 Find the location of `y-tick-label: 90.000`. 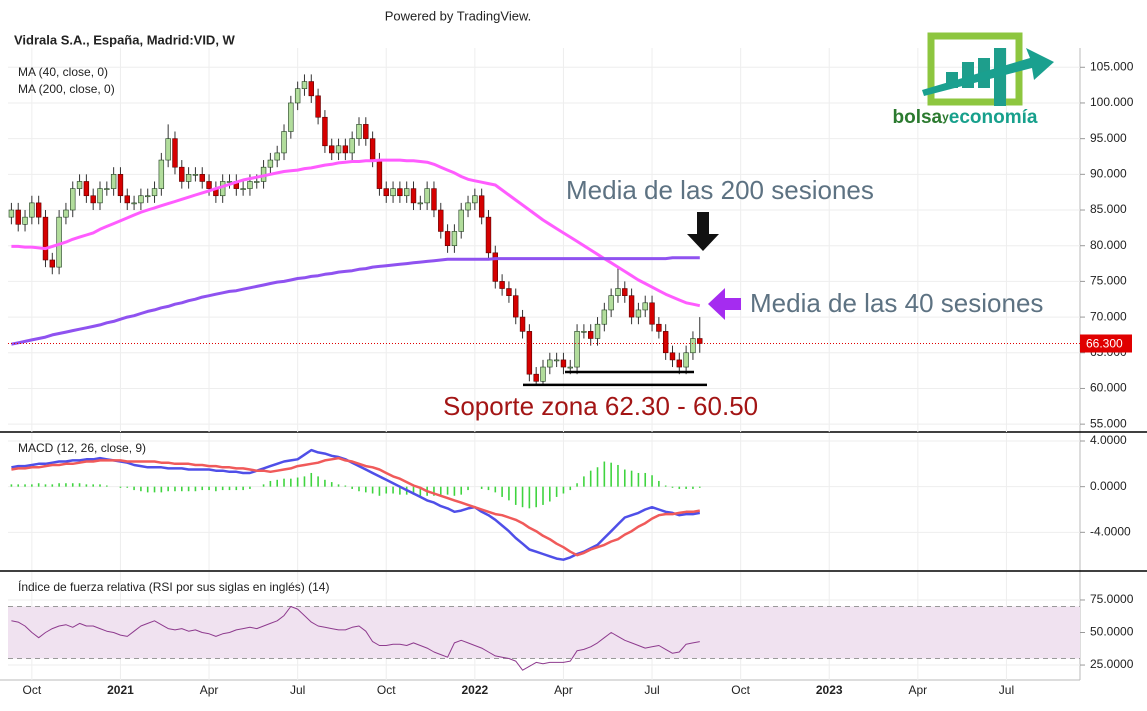

y-tick-label: 90.000 is located at coordinates (1108, 174).